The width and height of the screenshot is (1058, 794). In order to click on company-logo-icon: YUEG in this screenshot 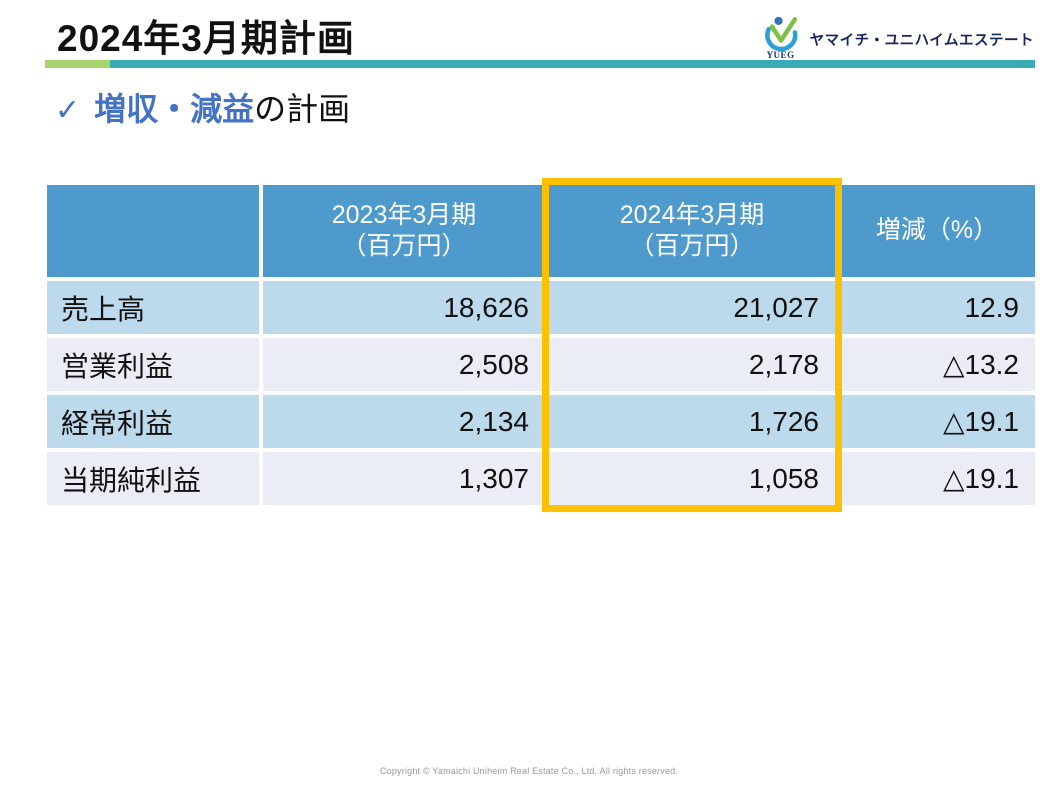, I will do `click(781, 39)`.